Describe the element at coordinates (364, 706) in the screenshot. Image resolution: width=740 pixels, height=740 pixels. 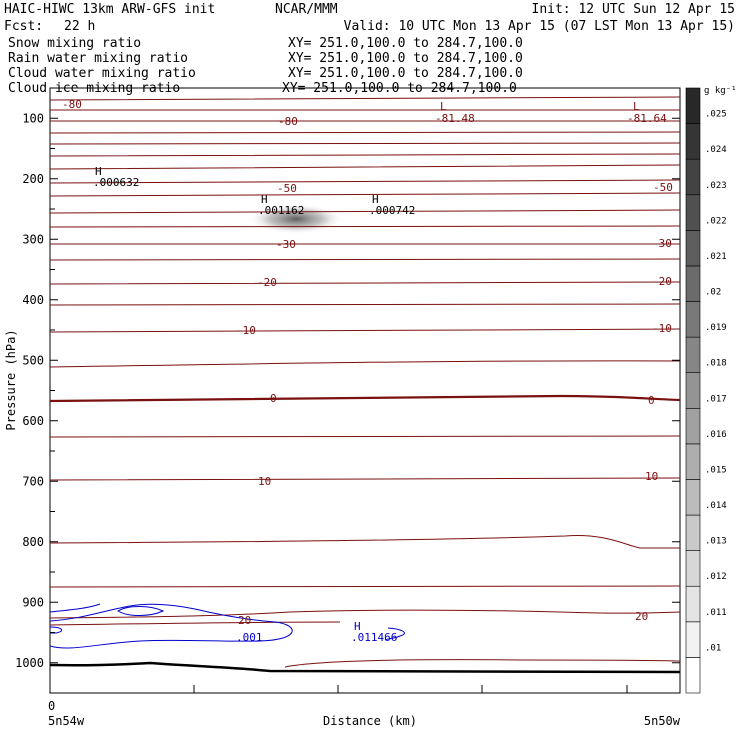
I see `x-axis: 0 5n54w Distance (km) 5n50w` at that location.